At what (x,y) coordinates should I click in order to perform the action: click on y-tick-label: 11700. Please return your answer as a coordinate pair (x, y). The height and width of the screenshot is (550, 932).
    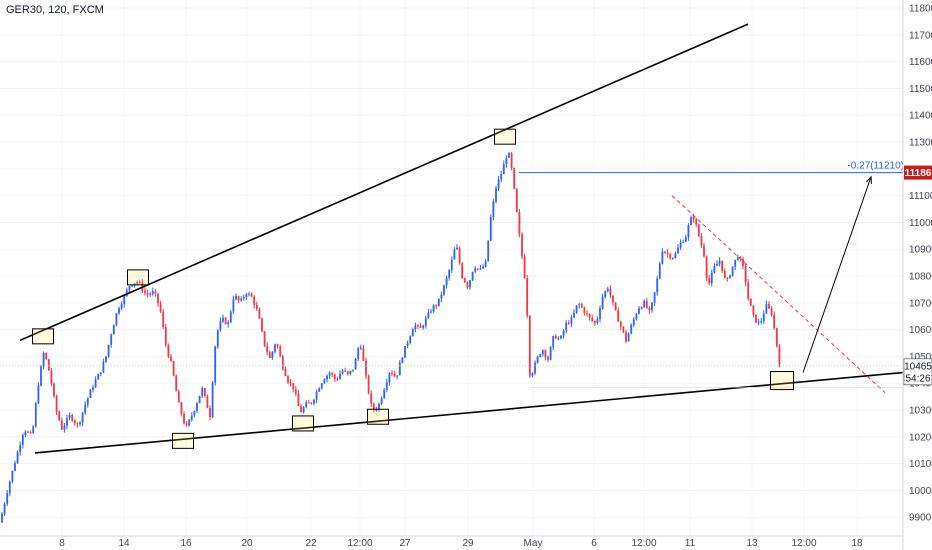
    Looking at the image, I should click on (920, 35).